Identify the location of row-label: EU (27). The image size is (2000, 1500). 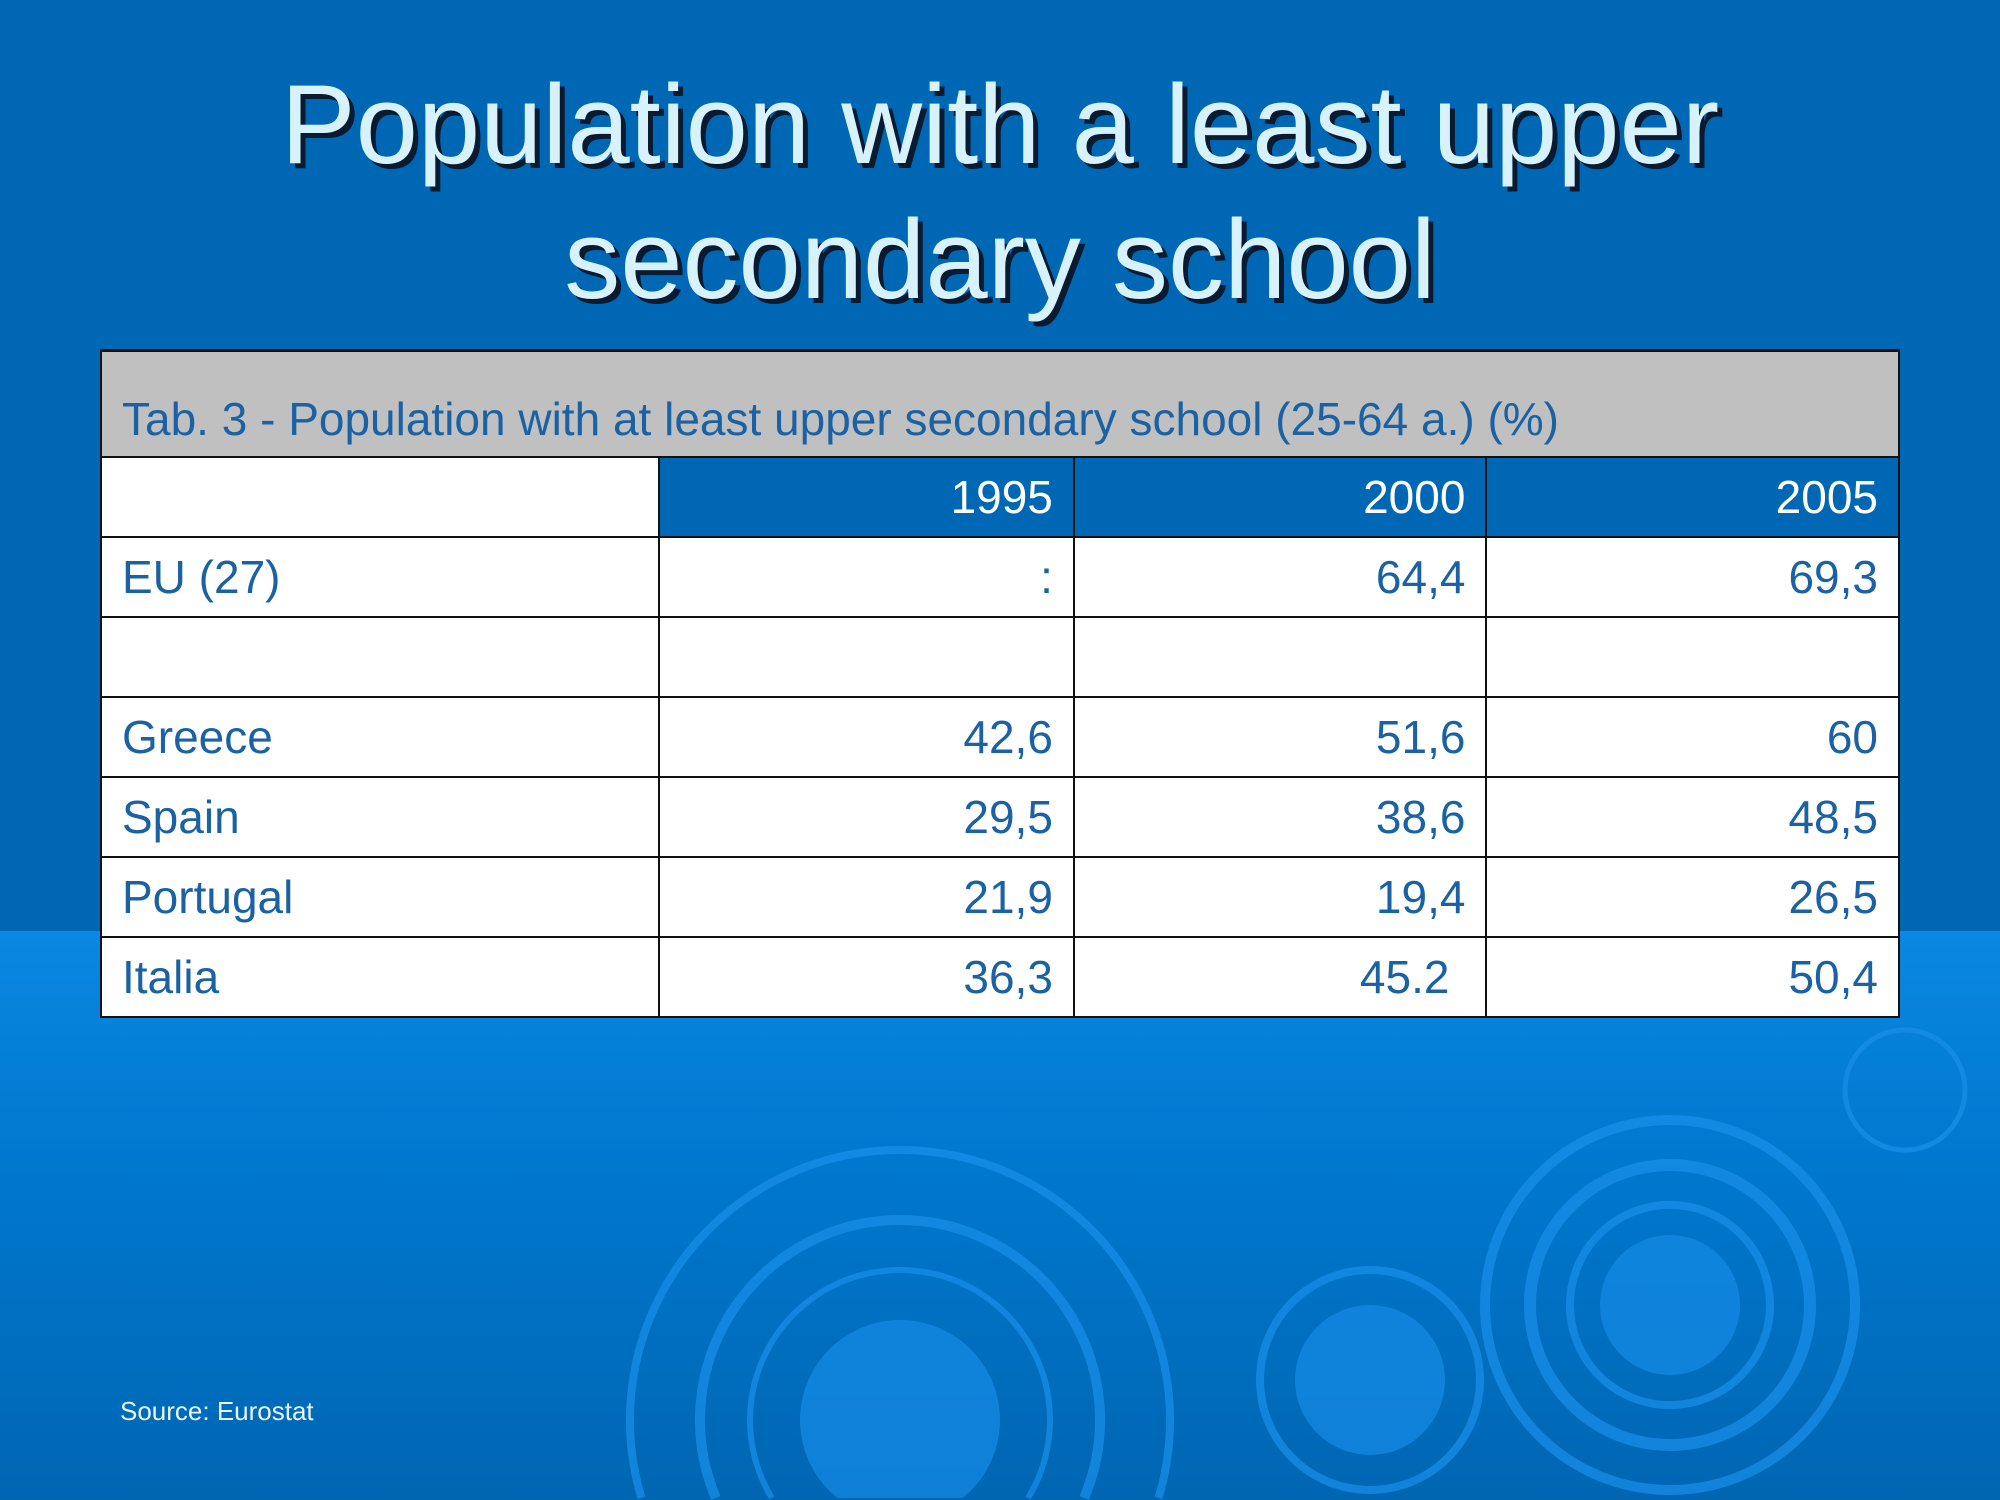
(380, 576).